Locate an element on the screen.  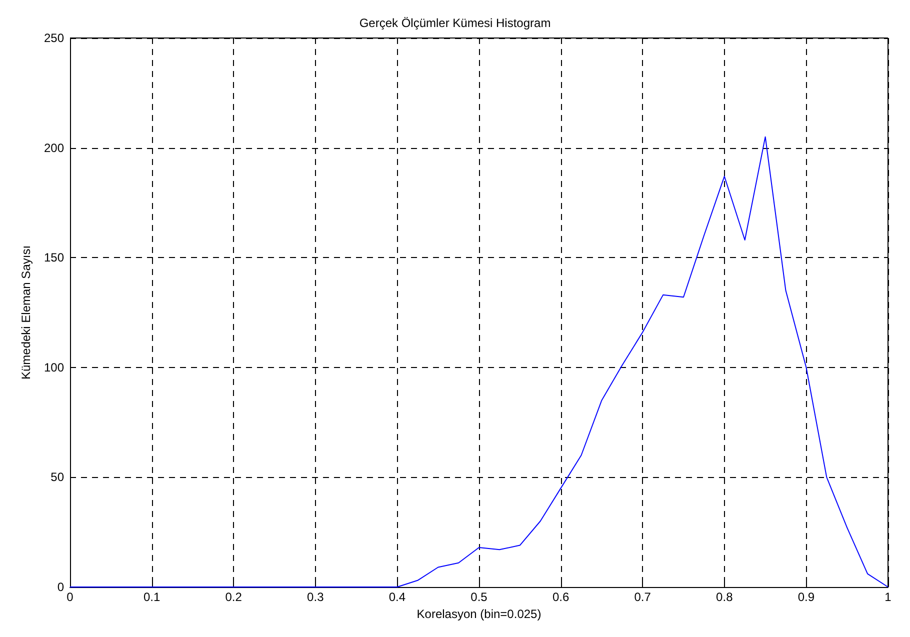
x-tick-label: 1 is located at coordinates (888, 597).